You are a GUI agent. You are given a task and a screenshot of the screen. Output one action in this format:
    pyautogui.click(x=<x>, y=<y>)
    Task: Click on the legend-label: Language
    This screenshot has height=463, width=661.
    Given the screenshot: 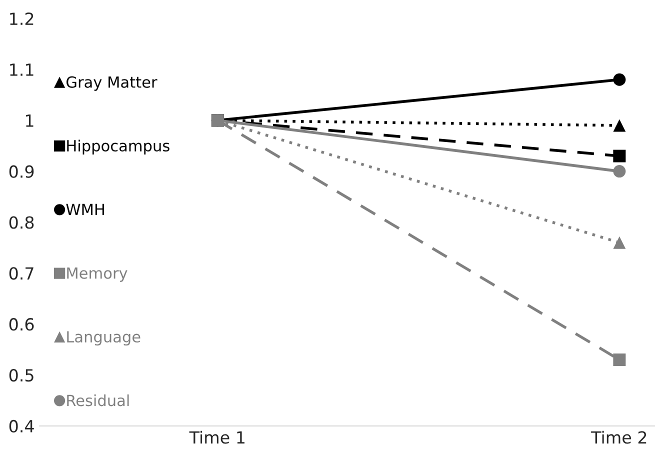 What is the action you would take?
    pyautogui.click(x=103, y=338)
    